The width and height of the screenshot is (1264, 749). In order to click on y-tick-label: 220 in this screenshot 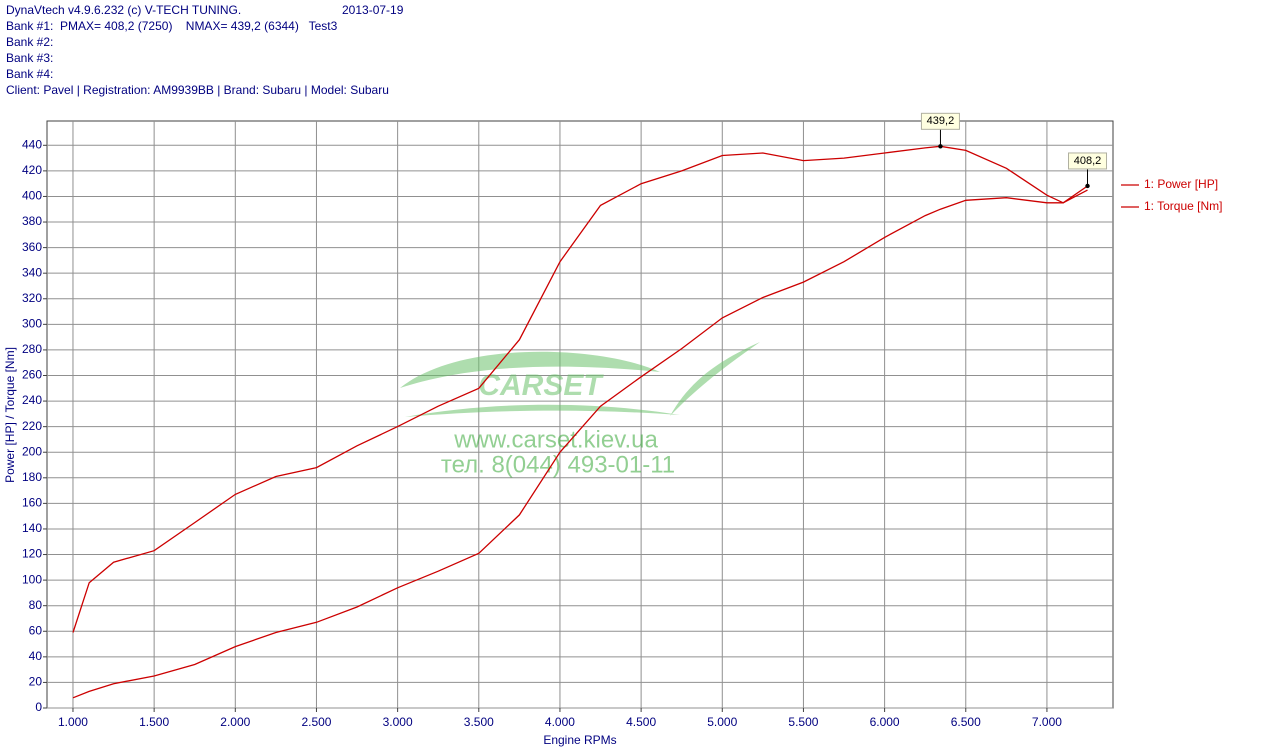, I will do `click(32, 426)`.